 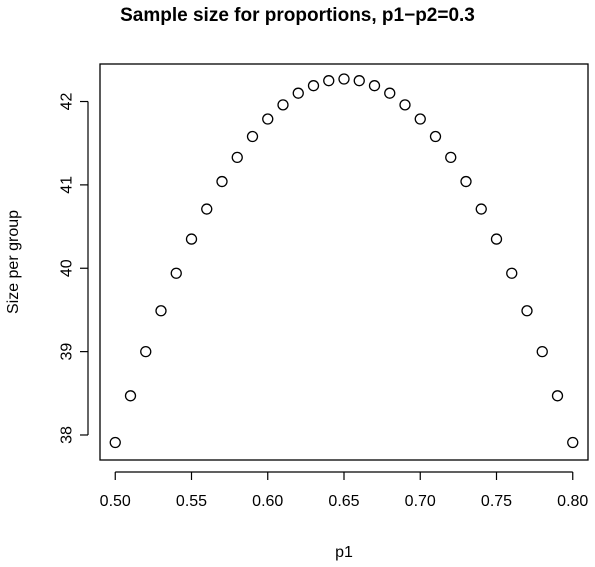 What do you see at coordinates (344, 552) in the screenshot?
I see `x-axis-label: p1` at bounding box center [344, 552].